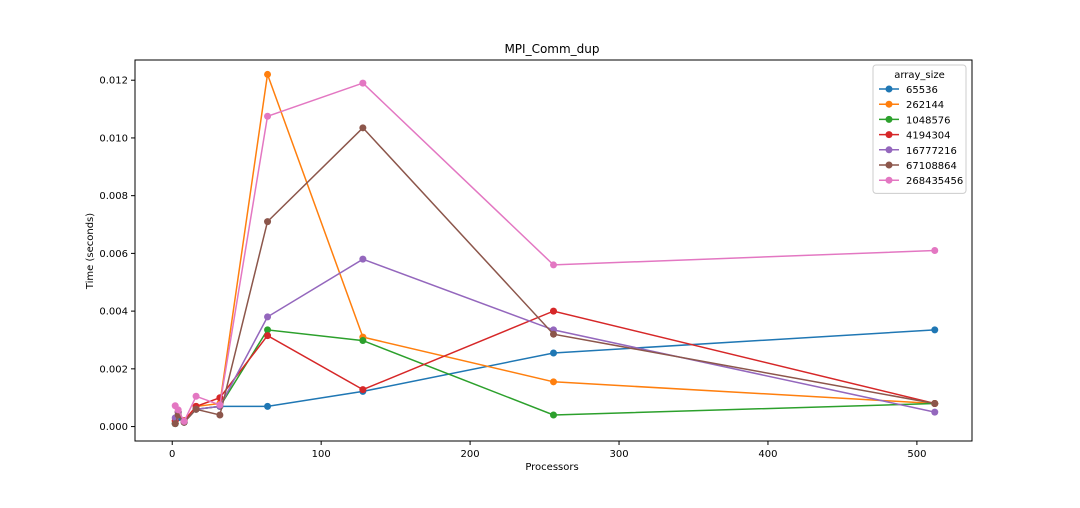 The image size is (1080, 508). What do you see at coordinates (113, 81) in the screenshot?
I see `y-tick-label: 0.012` at bounding box center [113, 81].